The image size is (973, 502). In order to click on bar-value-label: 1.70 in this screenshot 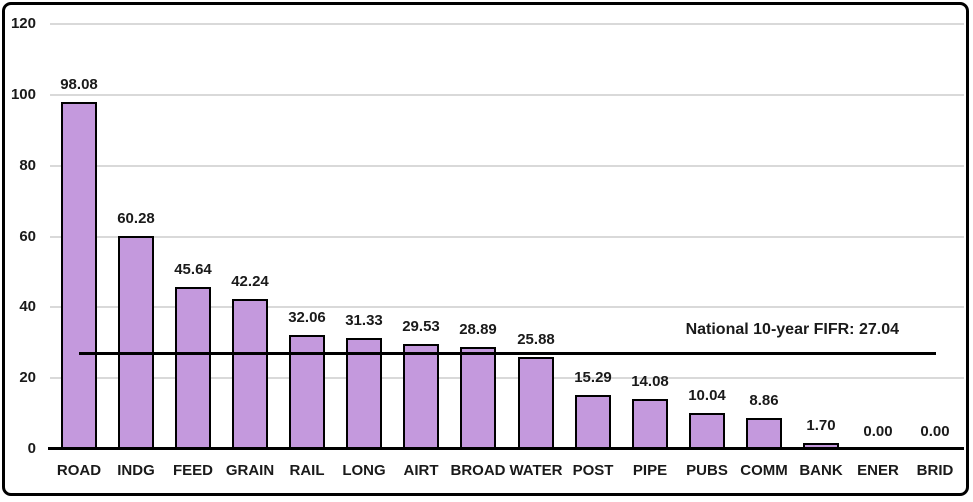, I will do `click(821, 425)`.